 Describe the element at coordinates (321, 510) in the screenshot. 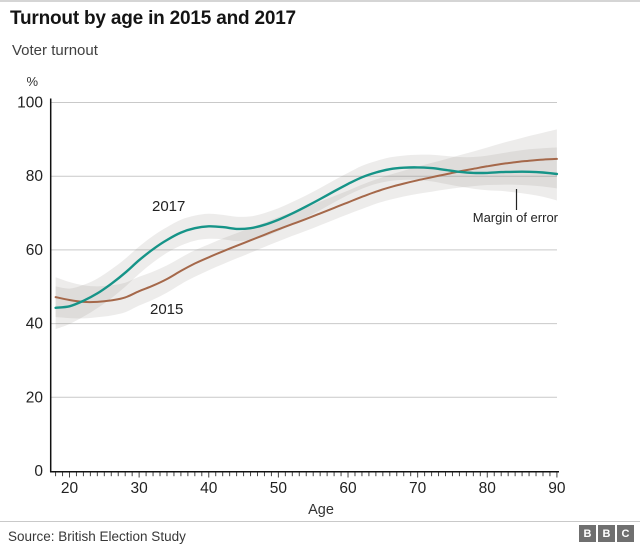

I see `x-axis-title: Age` at that location.